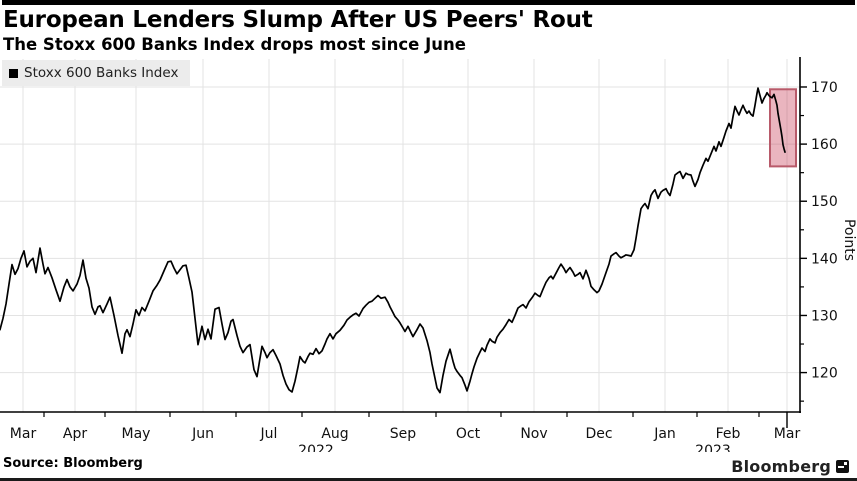 Image resolution: width=857 pixels, height=481 pixels. What do you see at coordinates (849, 240) in the screenshot?
I see `y-axis-title: Points` at bounding box center [849, 240].